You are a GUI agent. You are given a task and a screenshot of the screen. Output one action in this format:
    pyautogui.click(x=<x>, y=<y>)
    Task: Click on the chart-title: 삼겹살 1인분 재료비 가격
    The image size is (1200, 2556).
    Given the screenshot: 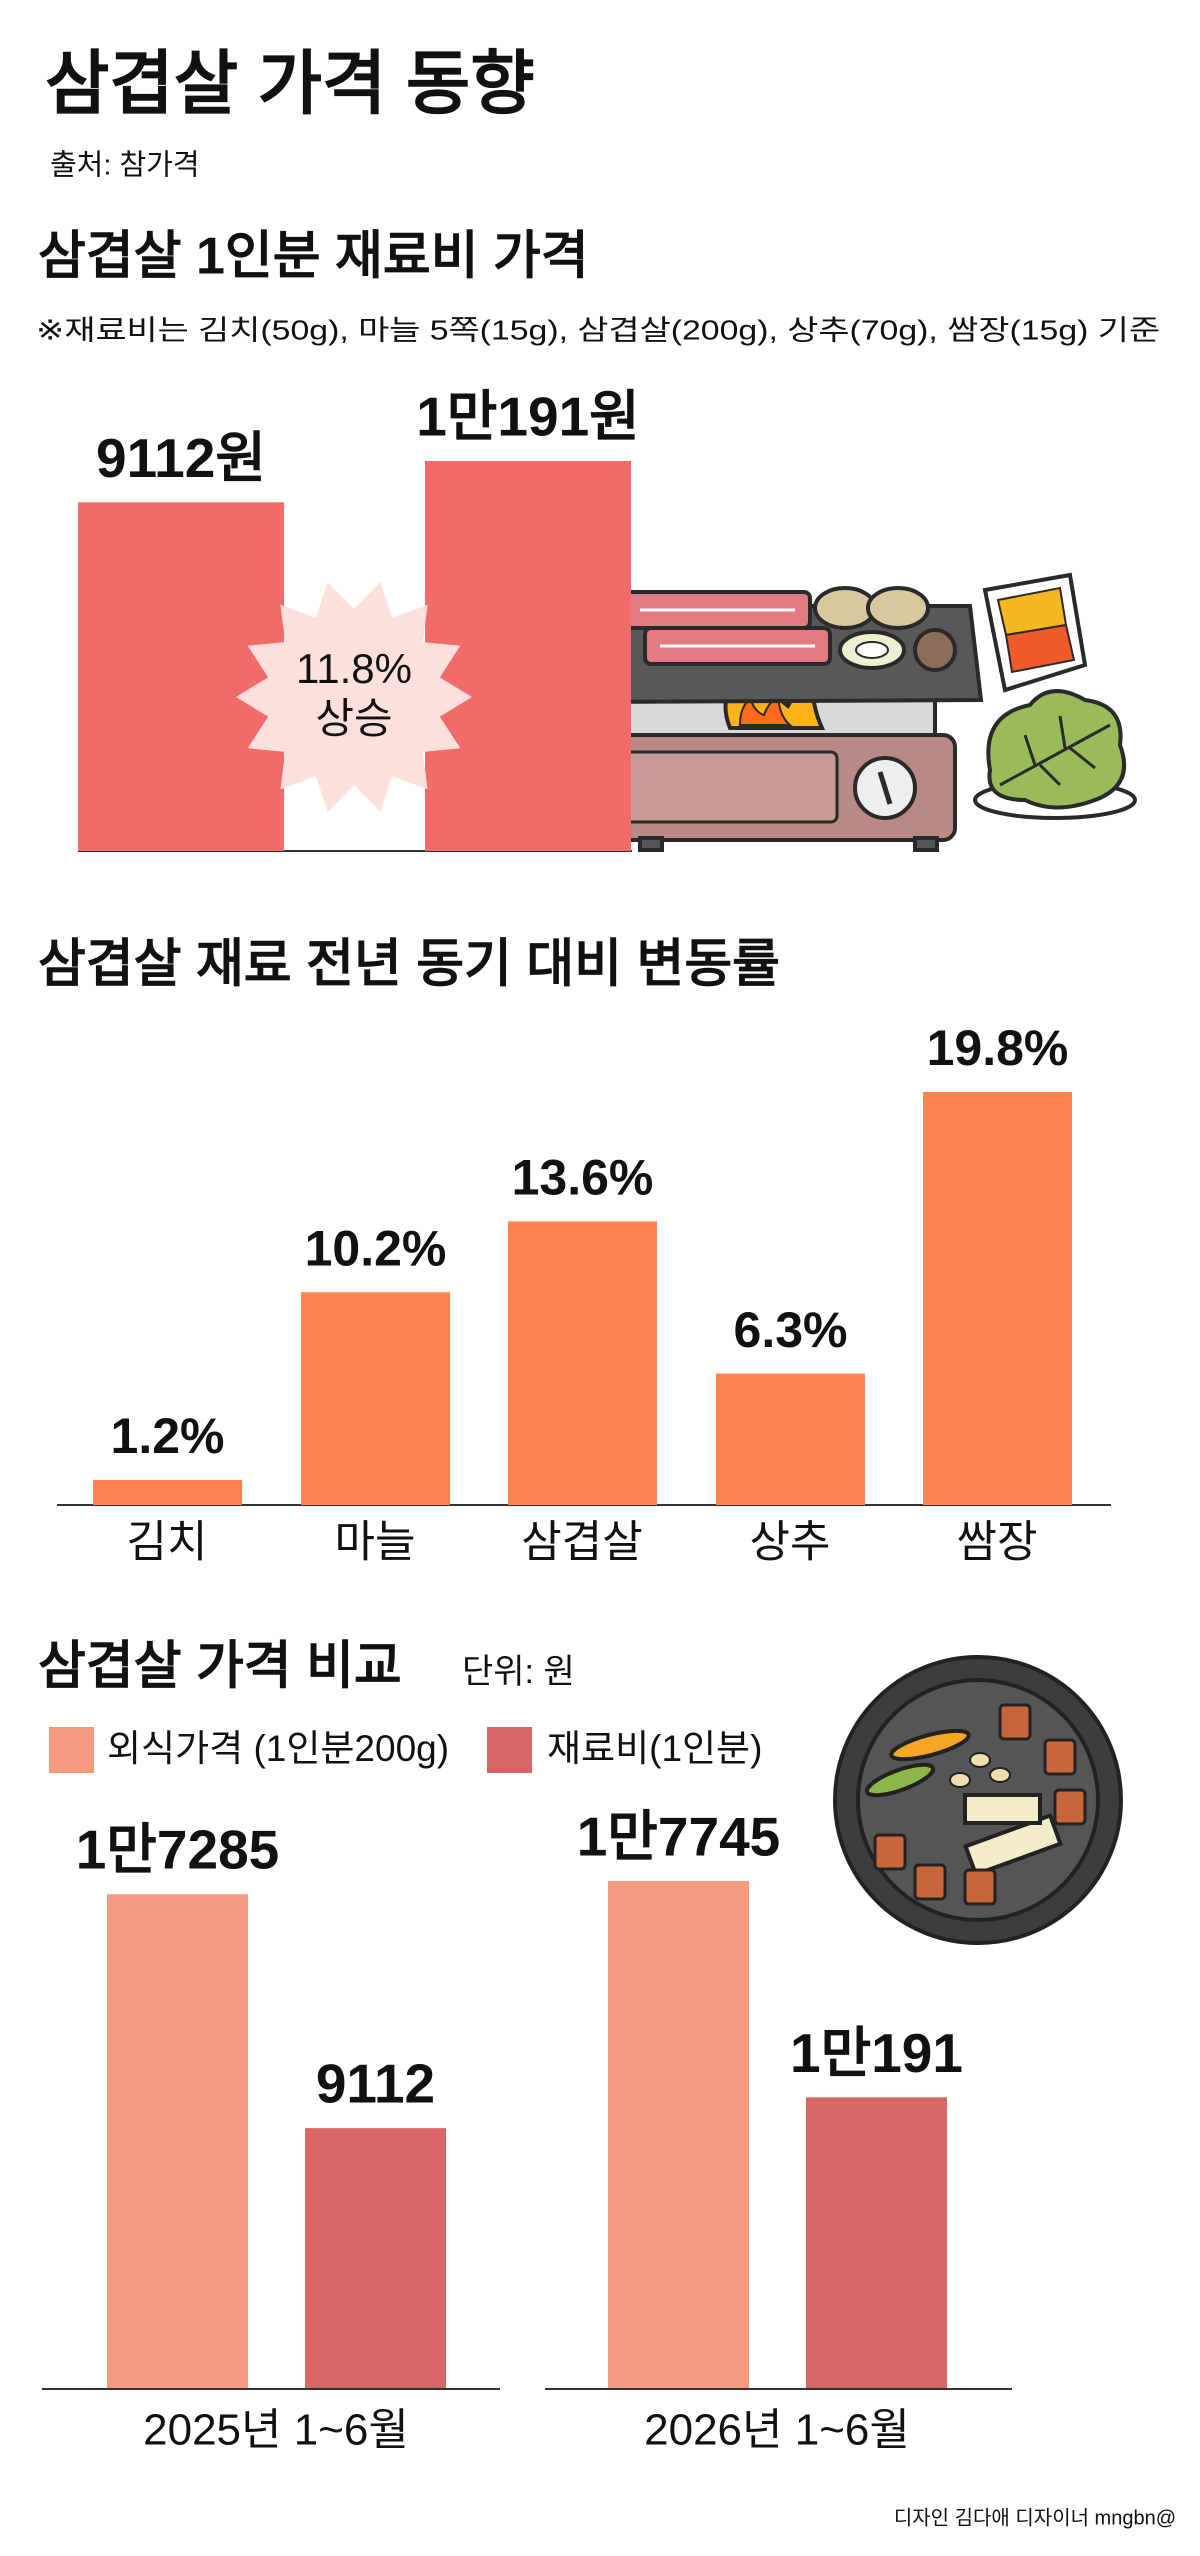 What is the action you would take?
    pyautogui.click(x=313, y=257)
    